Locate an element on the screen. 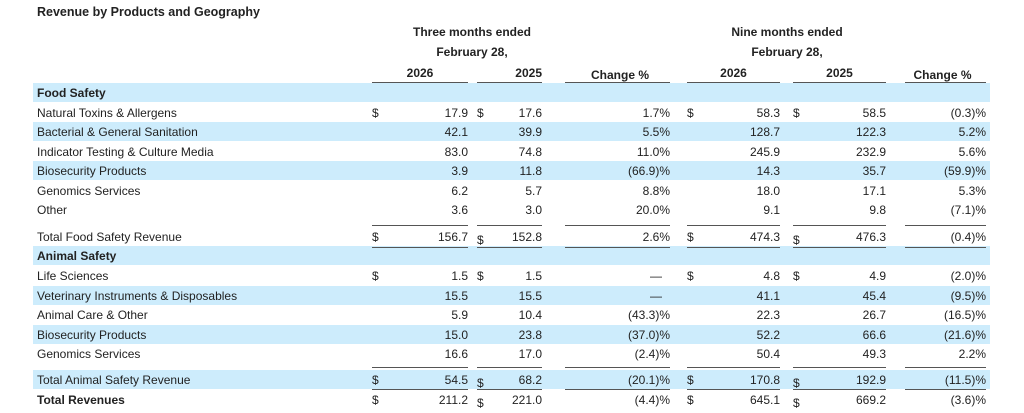 The height and width of the screenshot is (413, 1024). cell-three-2026: 6.2 is located at coordinates (459, 191).